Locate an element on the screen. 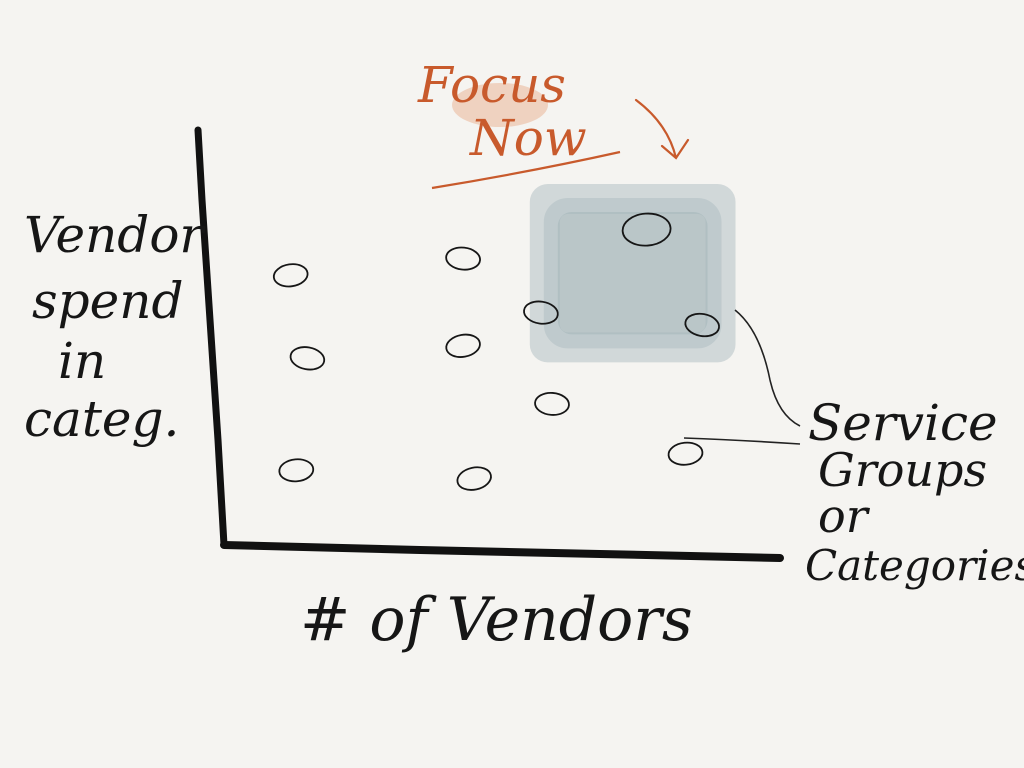  legend-line-4: Categories is located at coordinates (914, 565).